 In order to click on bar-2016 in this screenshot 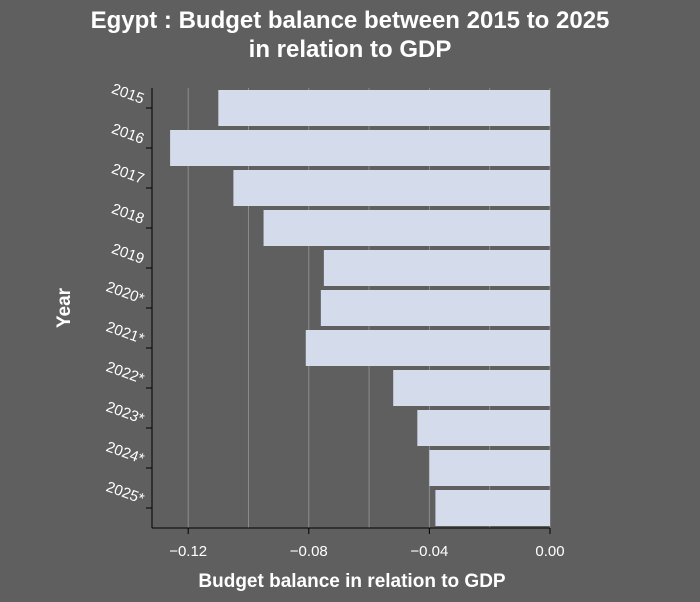, I will do `click(360, 148)`.